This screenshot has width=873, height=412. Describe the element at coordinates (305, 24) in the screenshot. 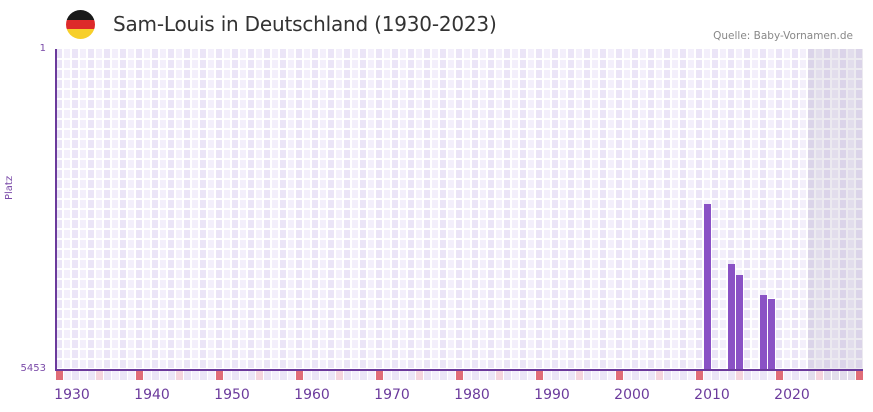

I see `chart-title: Sam-Louis in Deutschland (1930-2023)` at that location.